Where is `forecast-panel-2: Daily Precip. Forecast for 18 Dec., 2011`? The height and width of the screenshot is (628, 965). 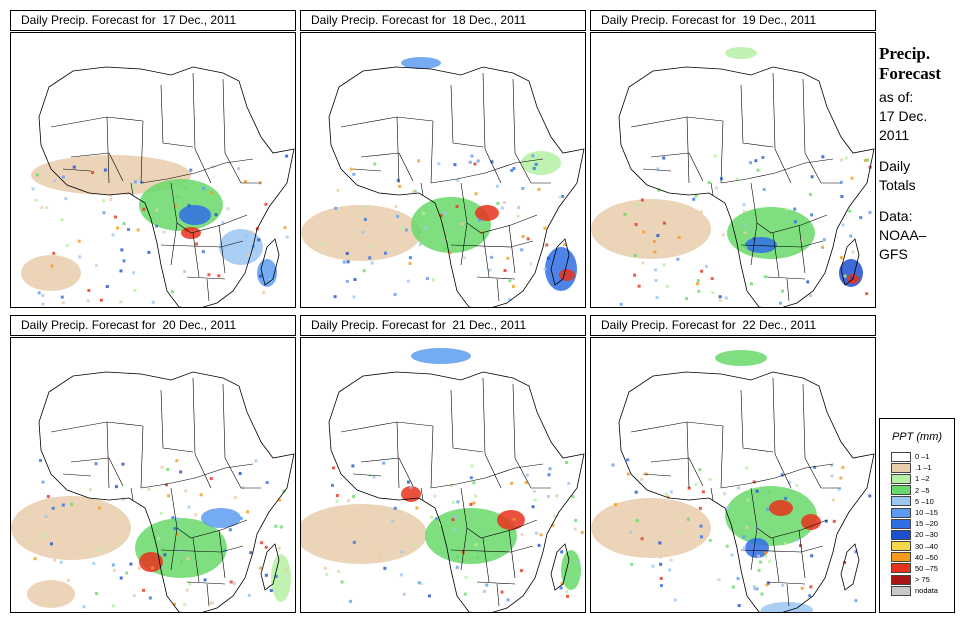 forecast-panel-2: Daily Precip. Forecast for 18 Dec., 2011 is located at coordinates (443, 159).